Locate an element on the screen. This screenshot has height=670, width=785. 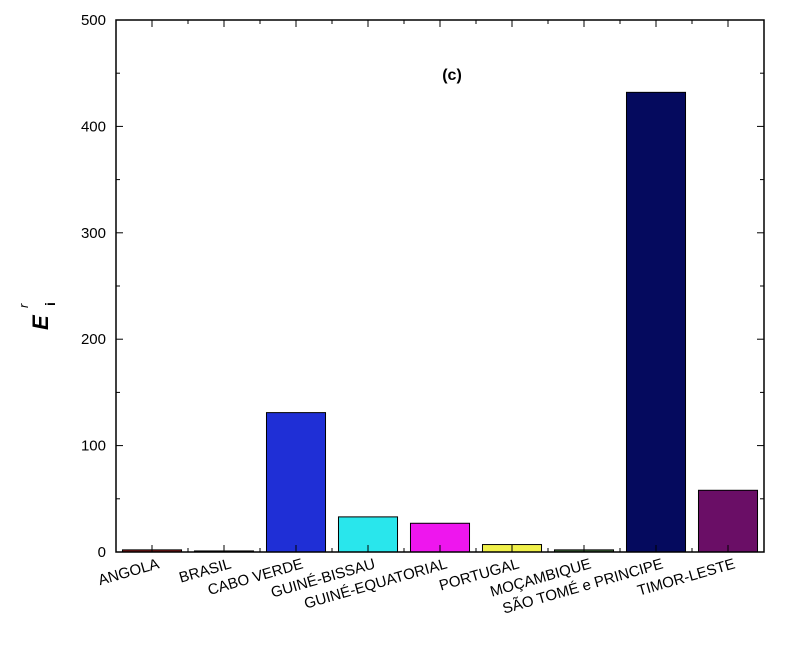
y-tick-label: 100 is located at coordinates (93, 446).